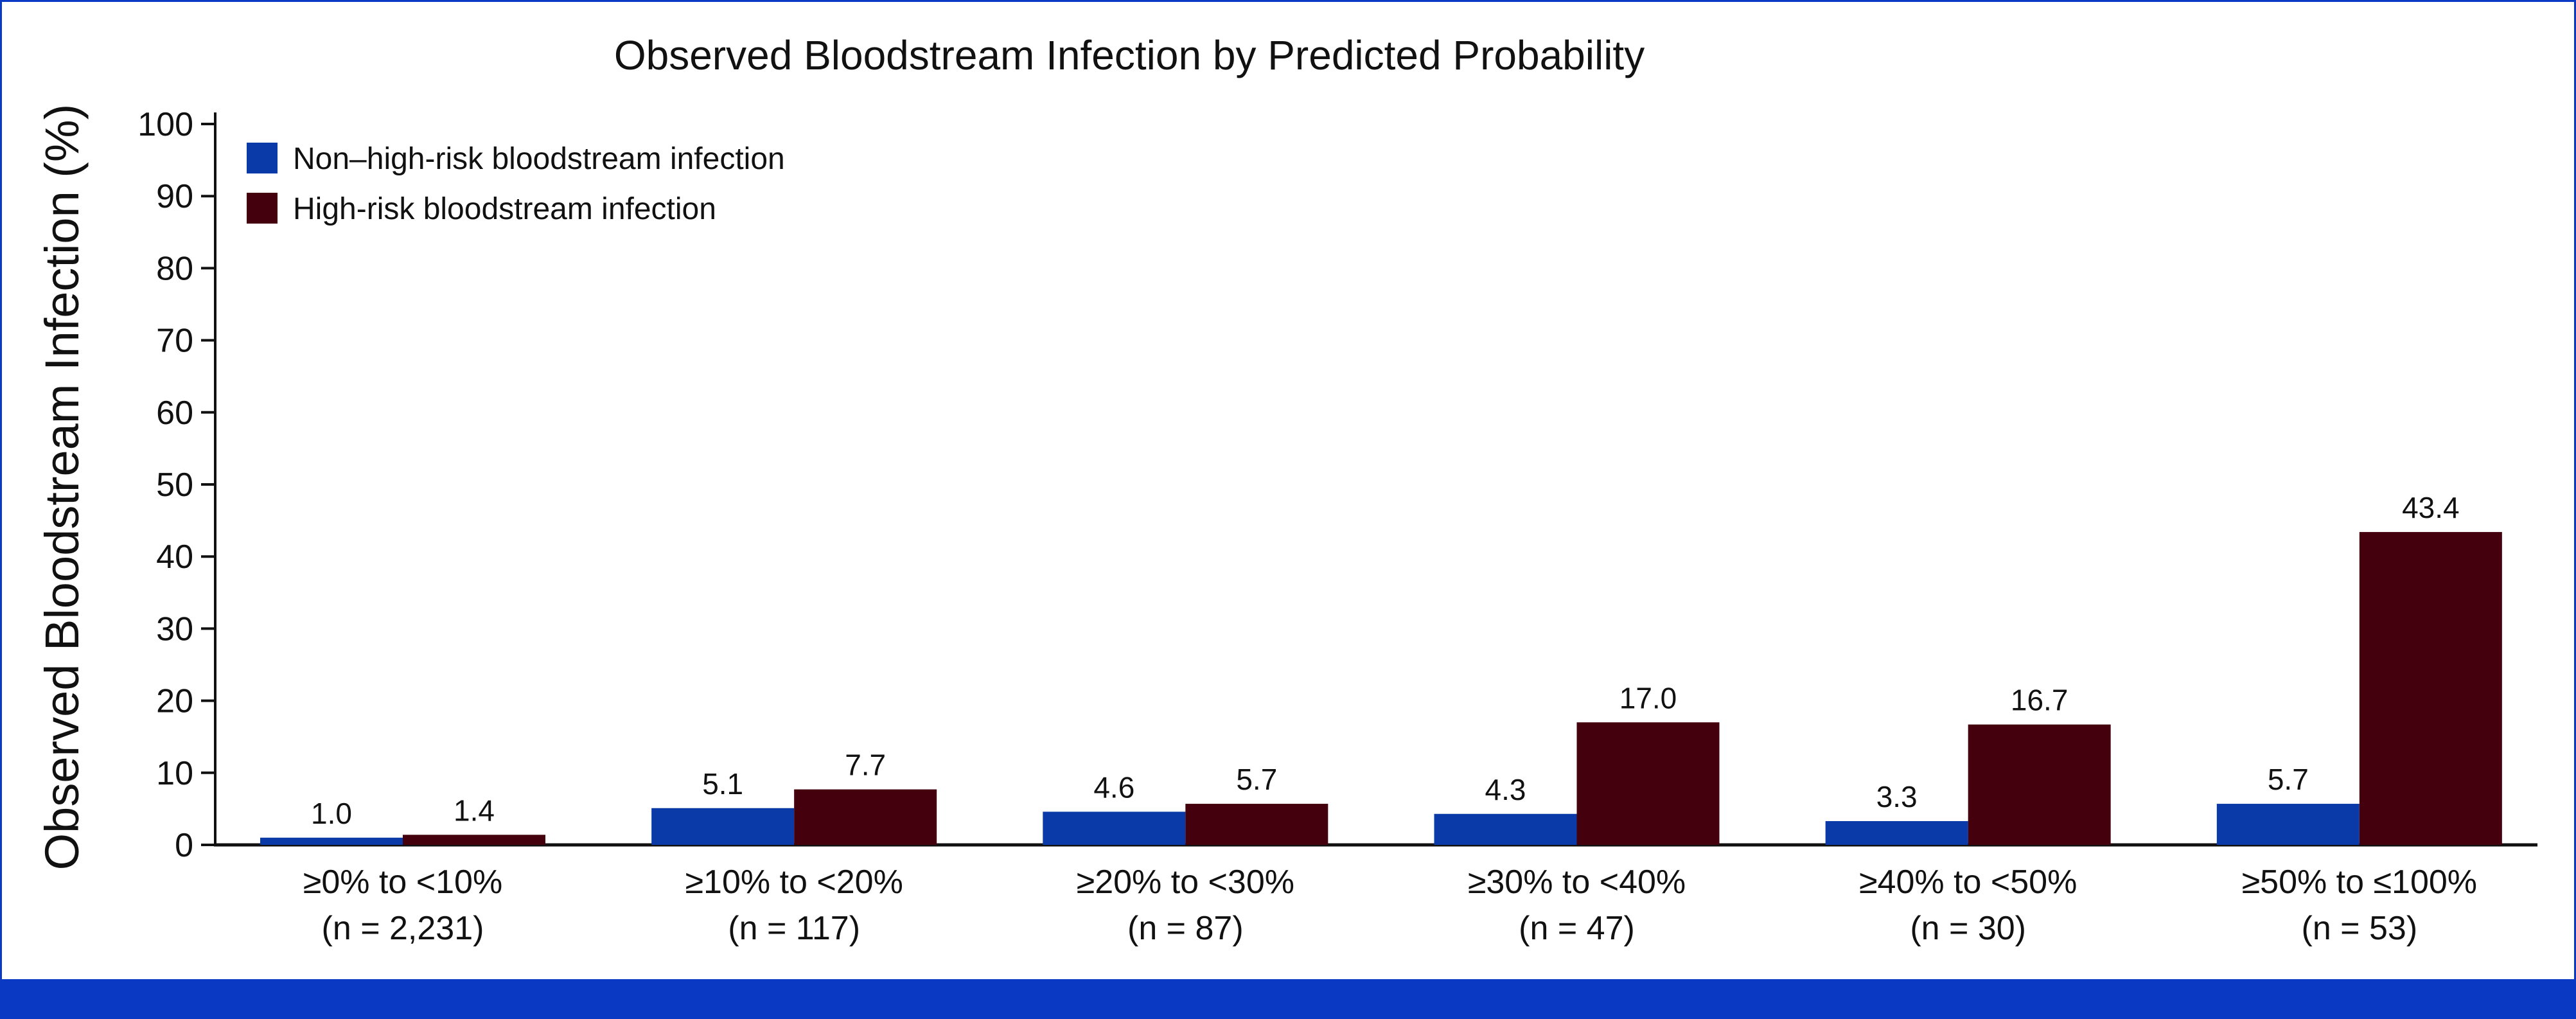 The height and width of the screenshot is (1019, 2576). Describe the element at coordinates (504, 209) in the screenshot. I see `legend-label-high-risk: High-risk bloodstream infection` at that location.